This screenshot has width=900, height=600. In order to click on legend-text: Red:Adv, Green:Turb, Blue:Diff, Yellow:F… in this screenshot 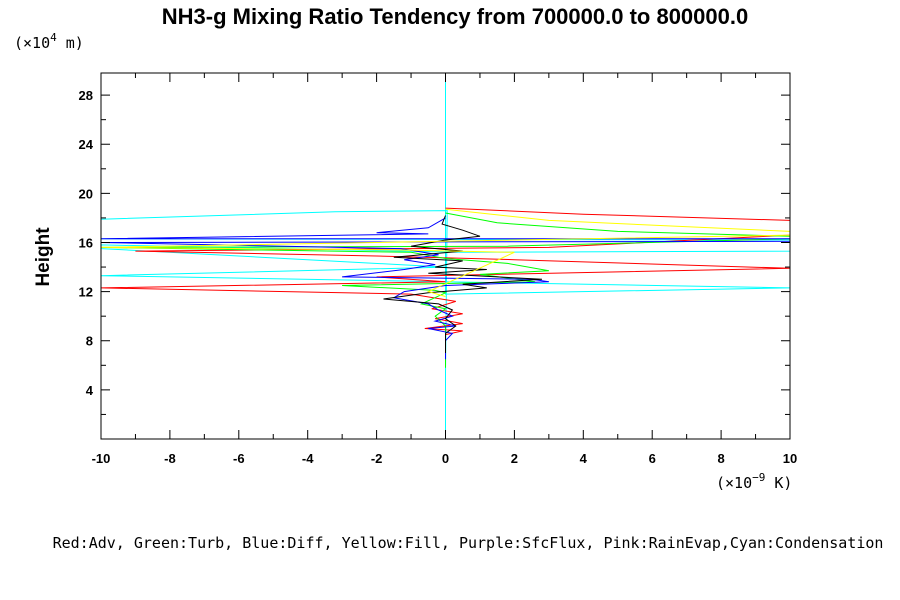, I will do `click(468, 543)`.